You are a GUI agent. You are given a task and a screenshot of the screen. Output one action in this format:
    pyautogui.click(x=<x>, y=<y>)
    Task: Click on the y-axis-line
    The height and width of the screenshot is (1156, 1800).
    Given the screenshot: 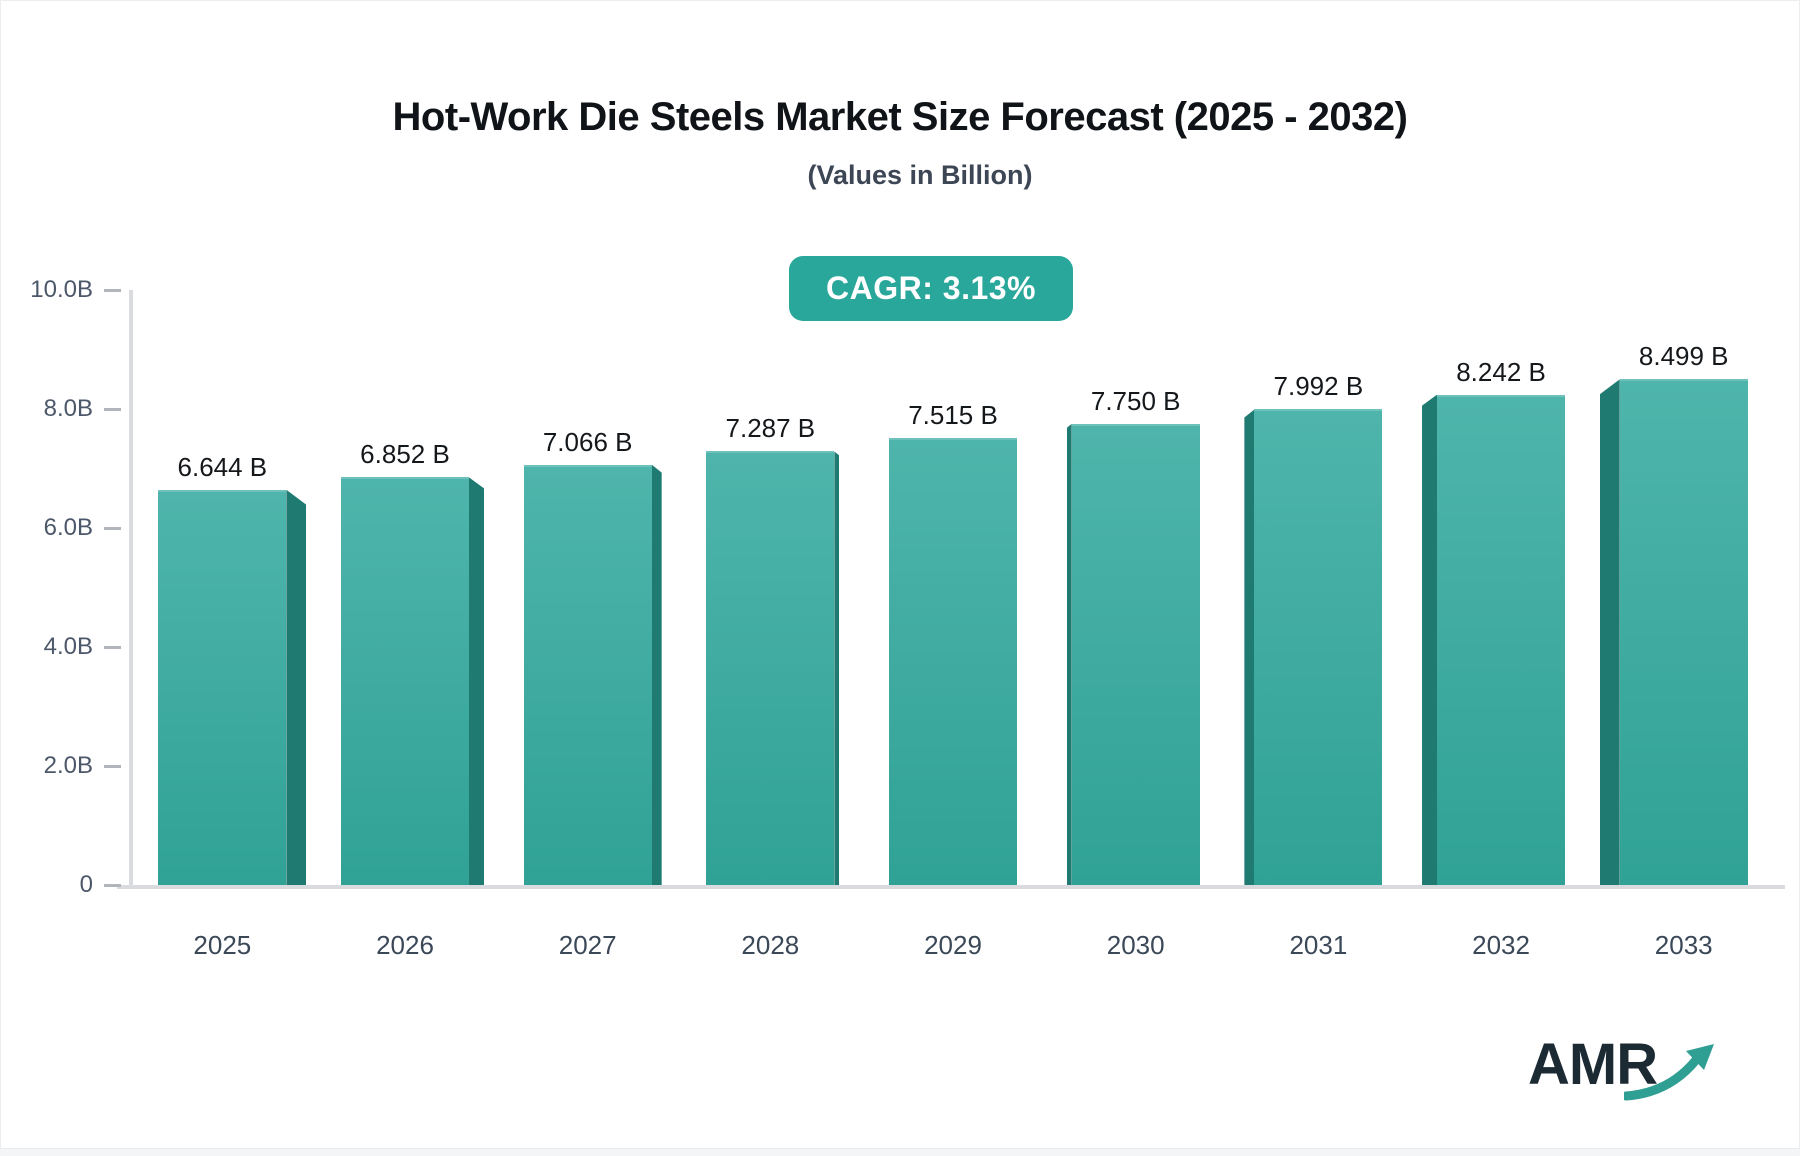 What is the action you would take?
    pyautogui.click(x=131, y=589)
    